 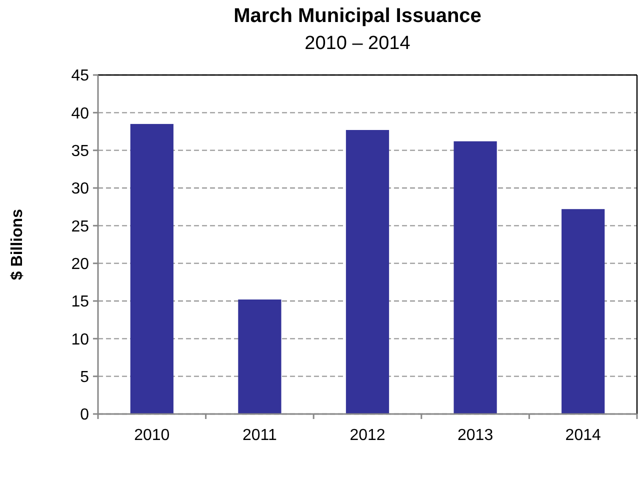 I want to click on y-tick-label: 0, so click(x=85, y=415).